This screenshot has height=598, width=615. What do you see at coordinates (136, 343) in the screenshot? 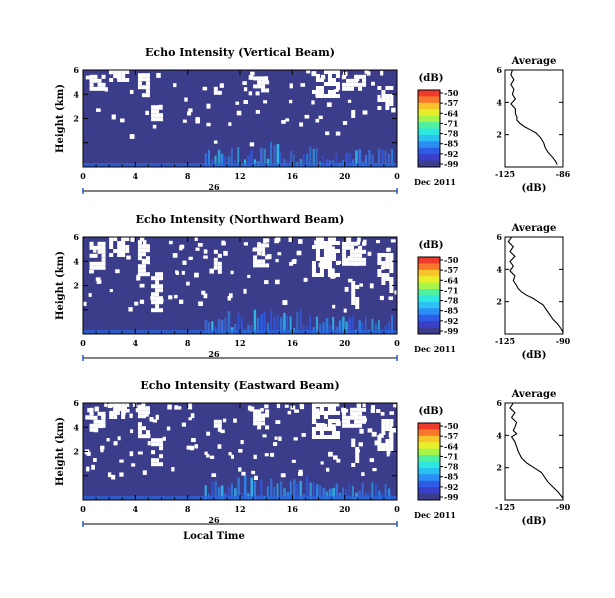
I see `x-tick-label: 4` at bounding box center [136, 343].